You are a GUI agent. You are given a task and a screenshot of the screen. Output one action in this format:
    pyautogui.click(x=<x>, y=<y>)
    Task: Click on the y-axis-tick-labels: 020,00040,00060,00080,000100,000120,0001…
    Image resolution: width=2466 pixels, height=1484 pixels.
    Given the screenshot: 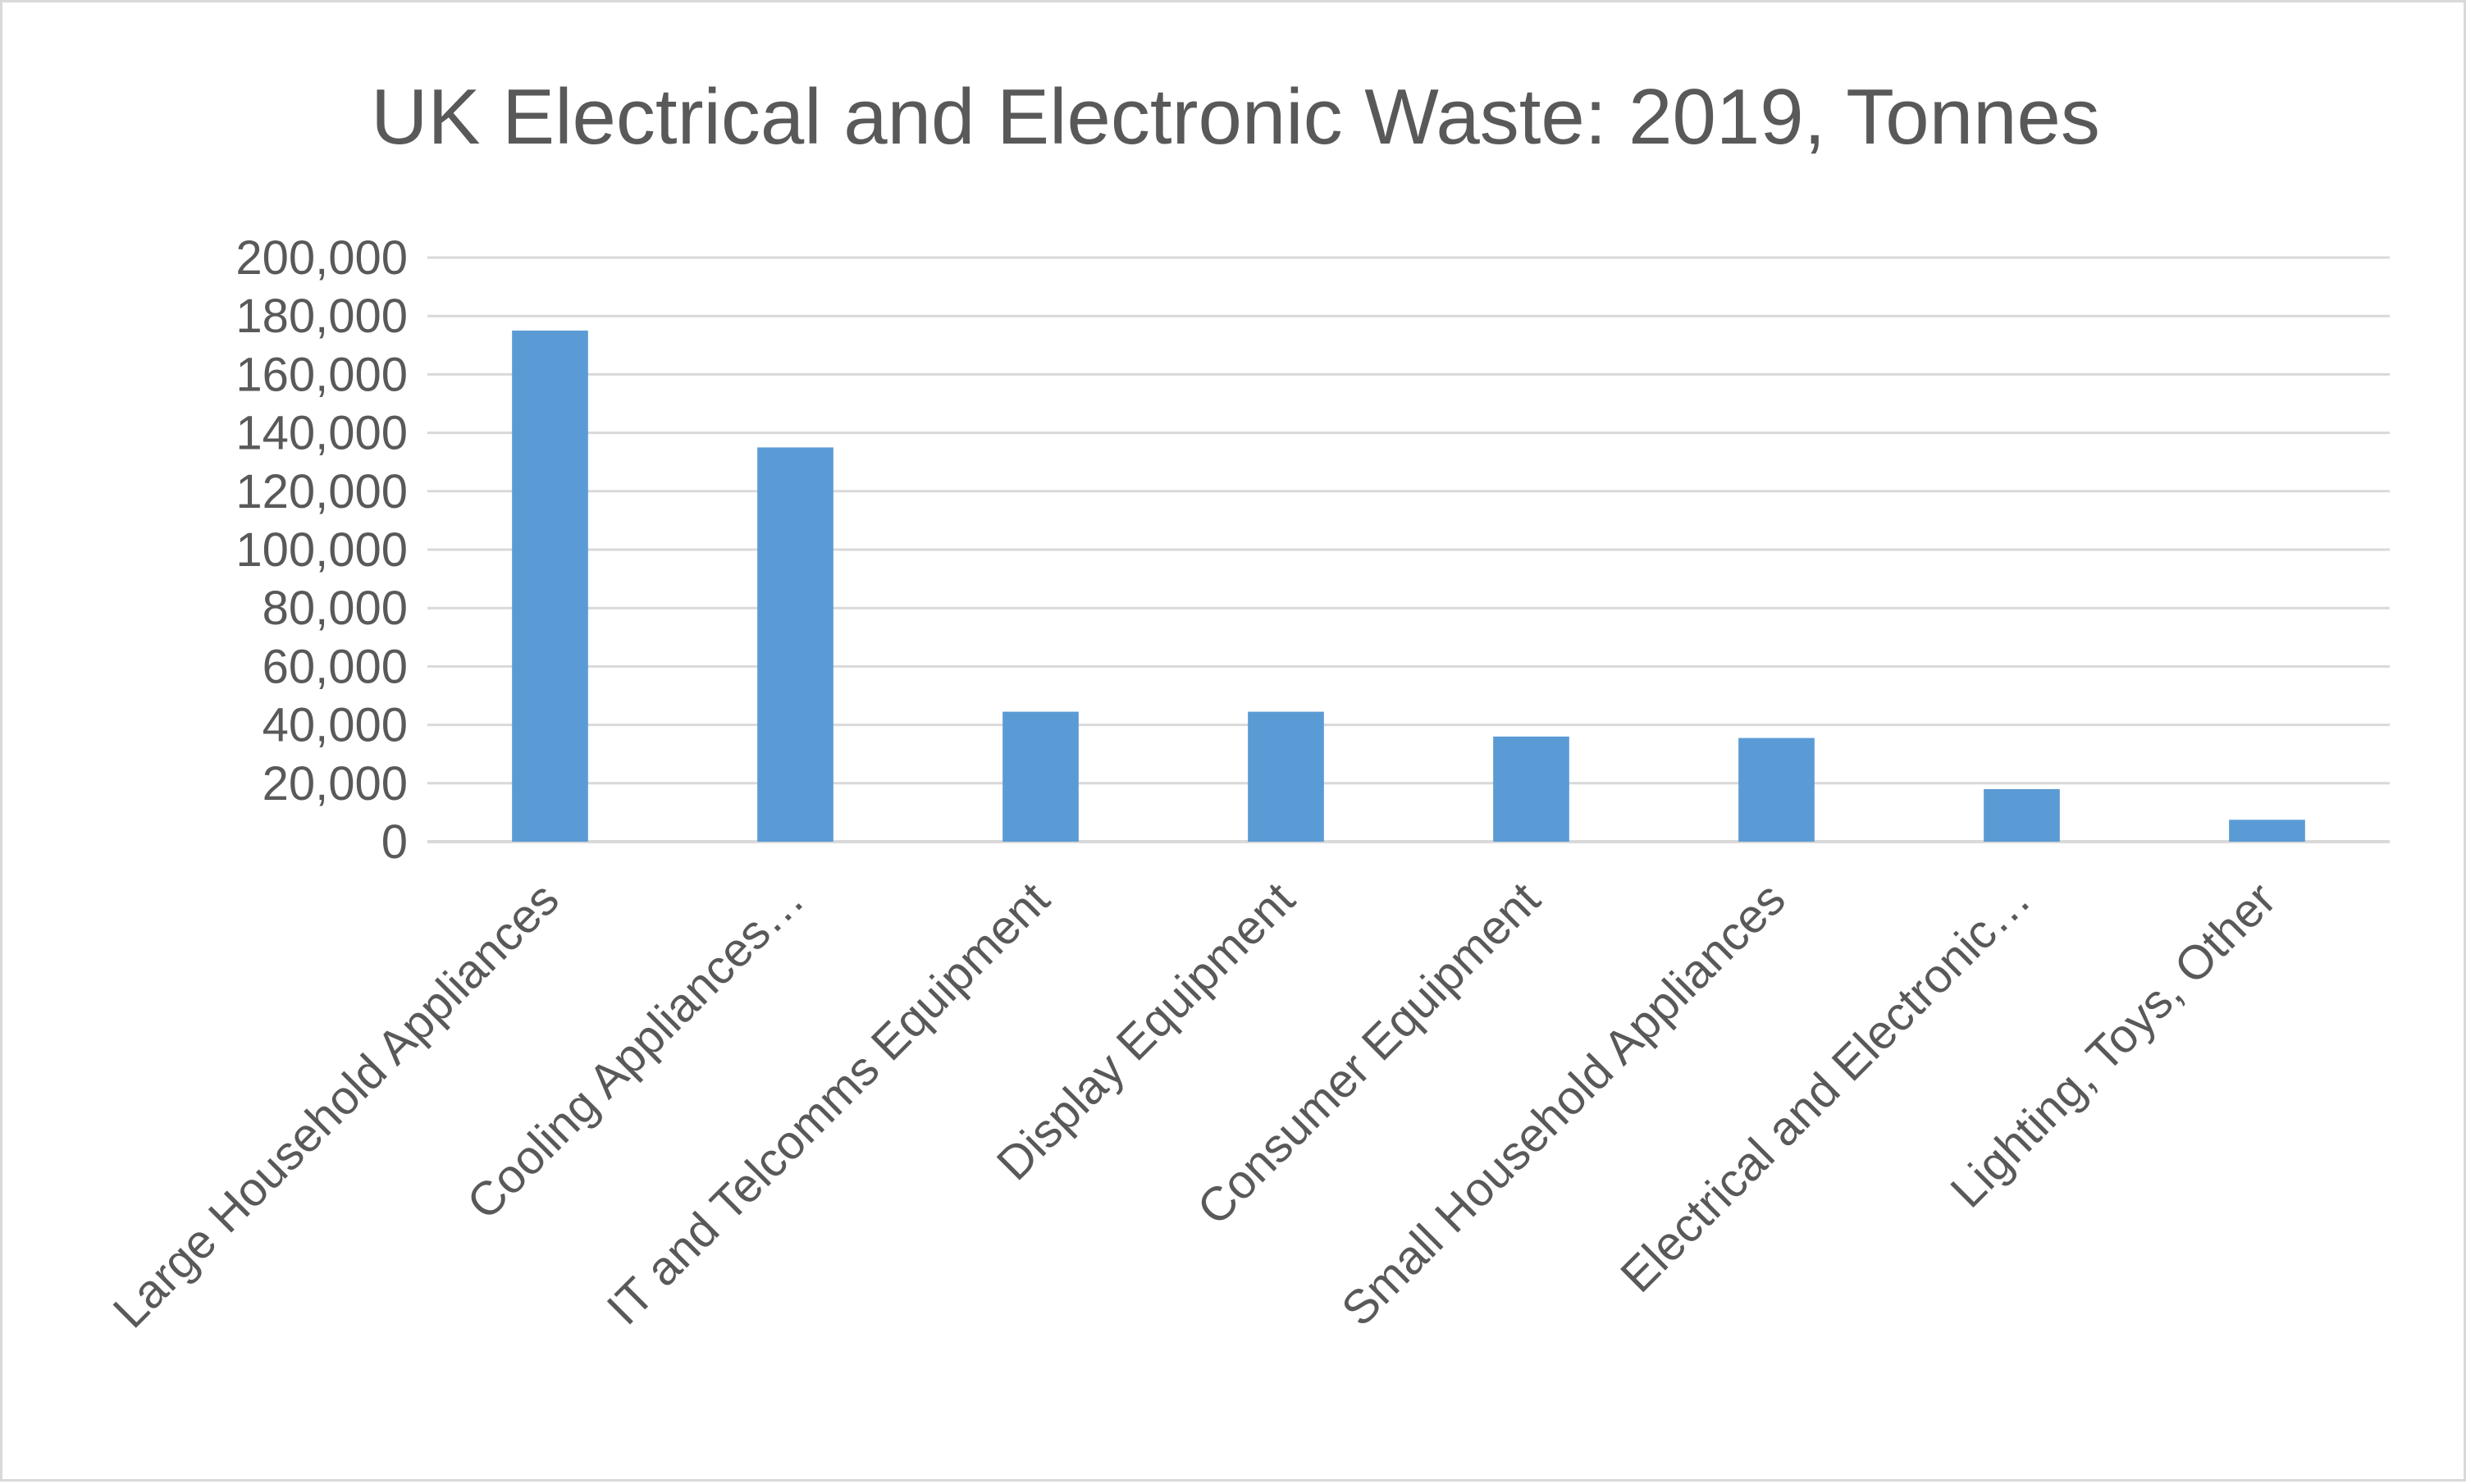 What is the action you would take?
    pyautogui.click(x=321, y=550)
    